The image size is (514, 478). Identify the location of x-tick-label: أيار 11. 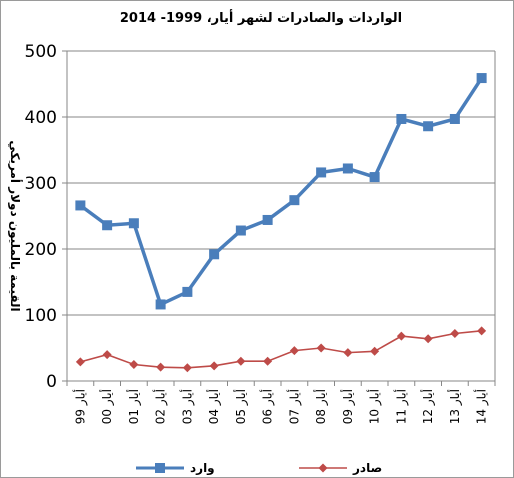
(401, 406).